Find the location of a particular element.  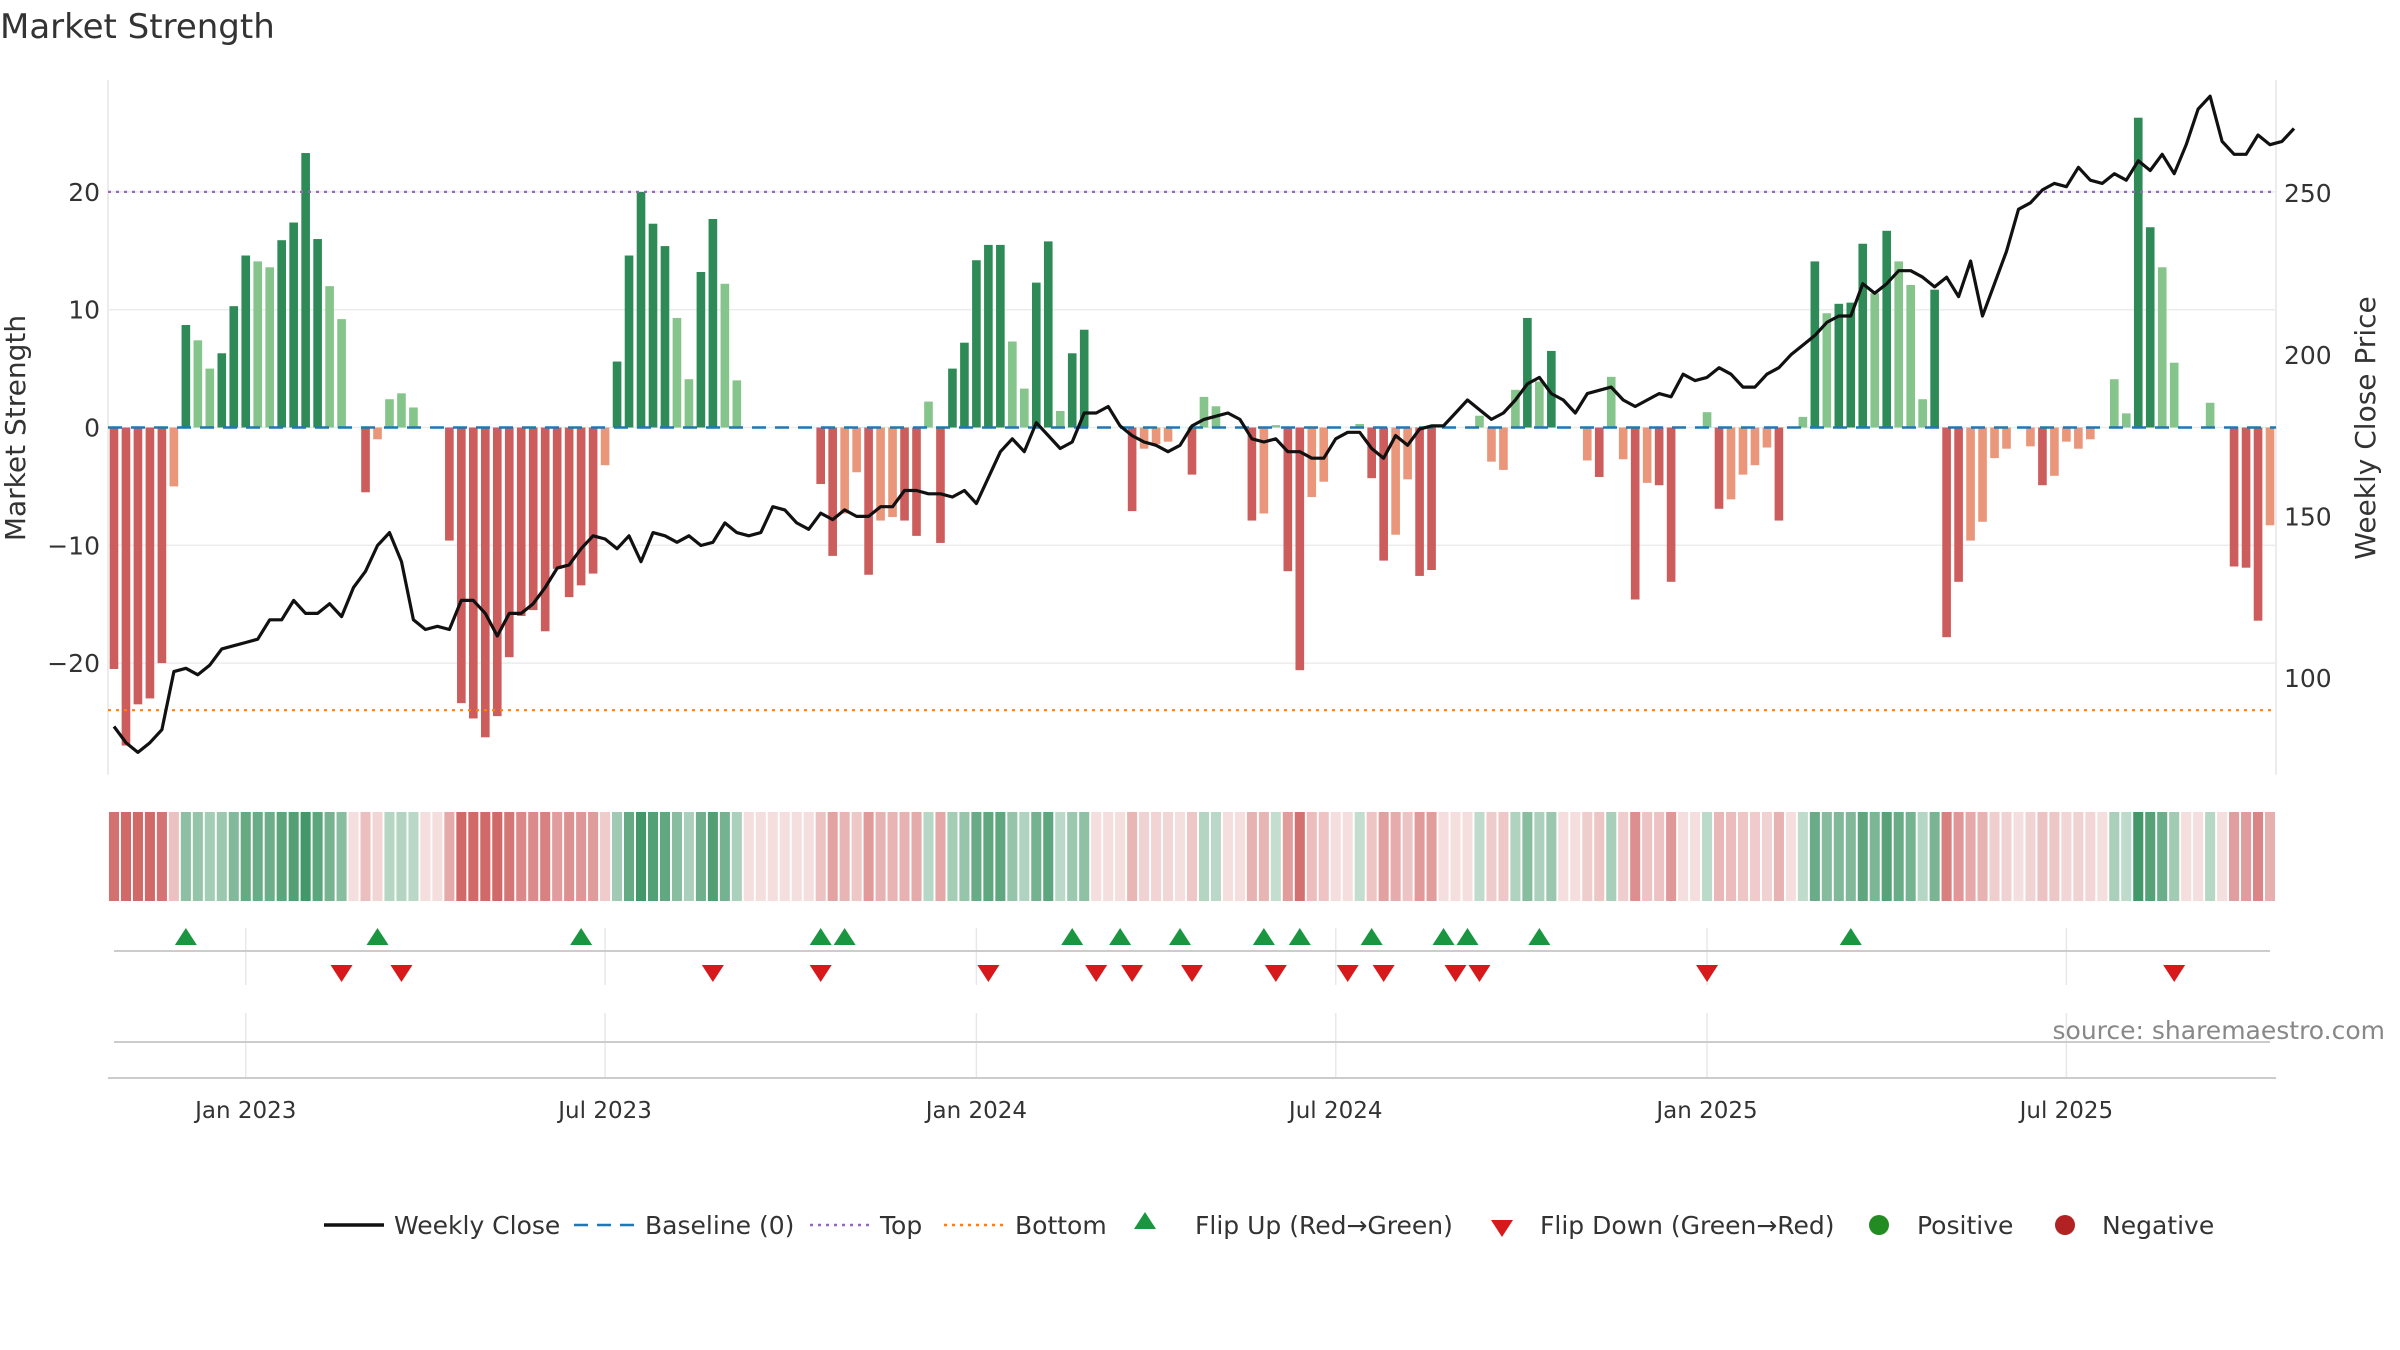

legend-item-flip-down: Flip Down (Green→Red) is located at coordinates (1663, 1225).